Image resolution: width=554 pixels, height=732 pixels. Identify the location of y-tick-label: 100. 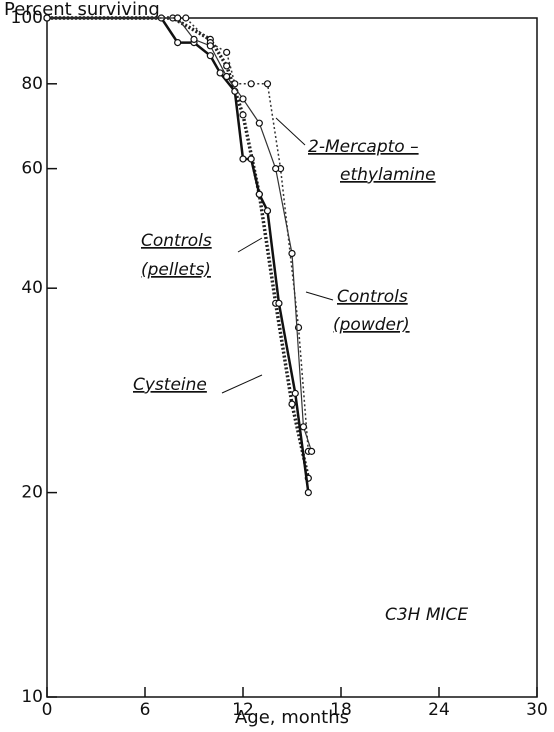
(27, 18).